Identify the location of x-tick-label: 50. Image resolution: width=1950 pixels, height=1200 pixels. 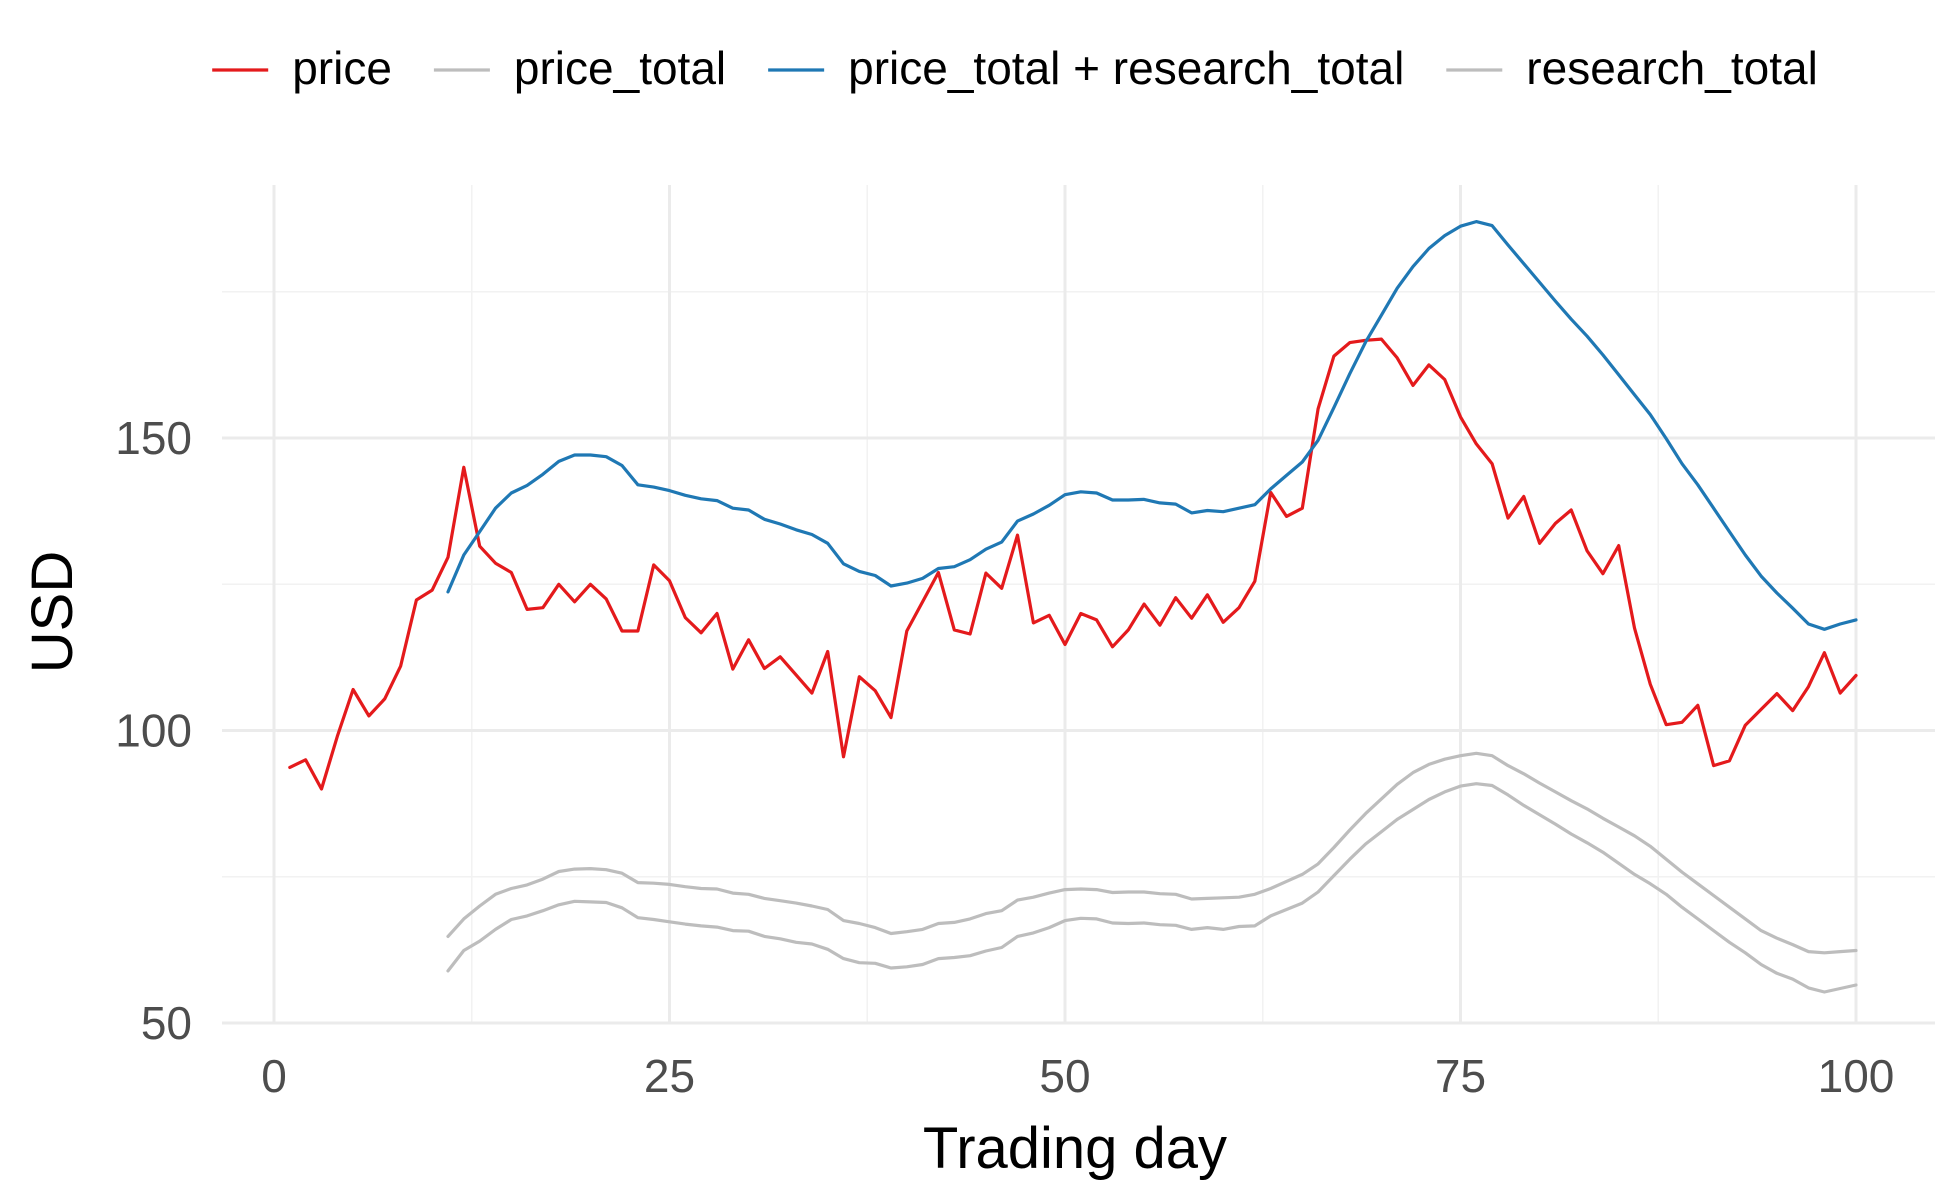
(1064, 1076).